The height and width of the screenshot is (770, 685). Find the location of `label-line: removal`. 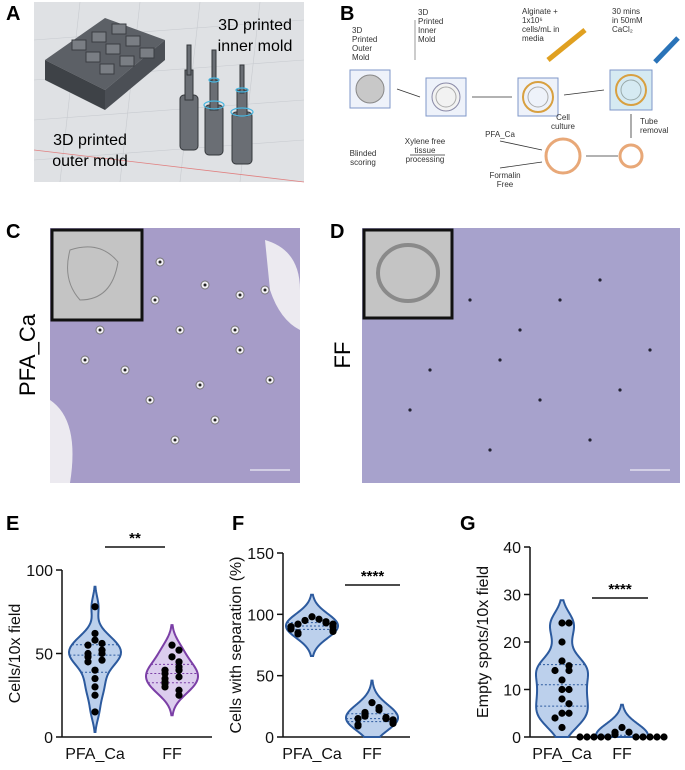

label-line: removal is located at coordinates (654, 130).